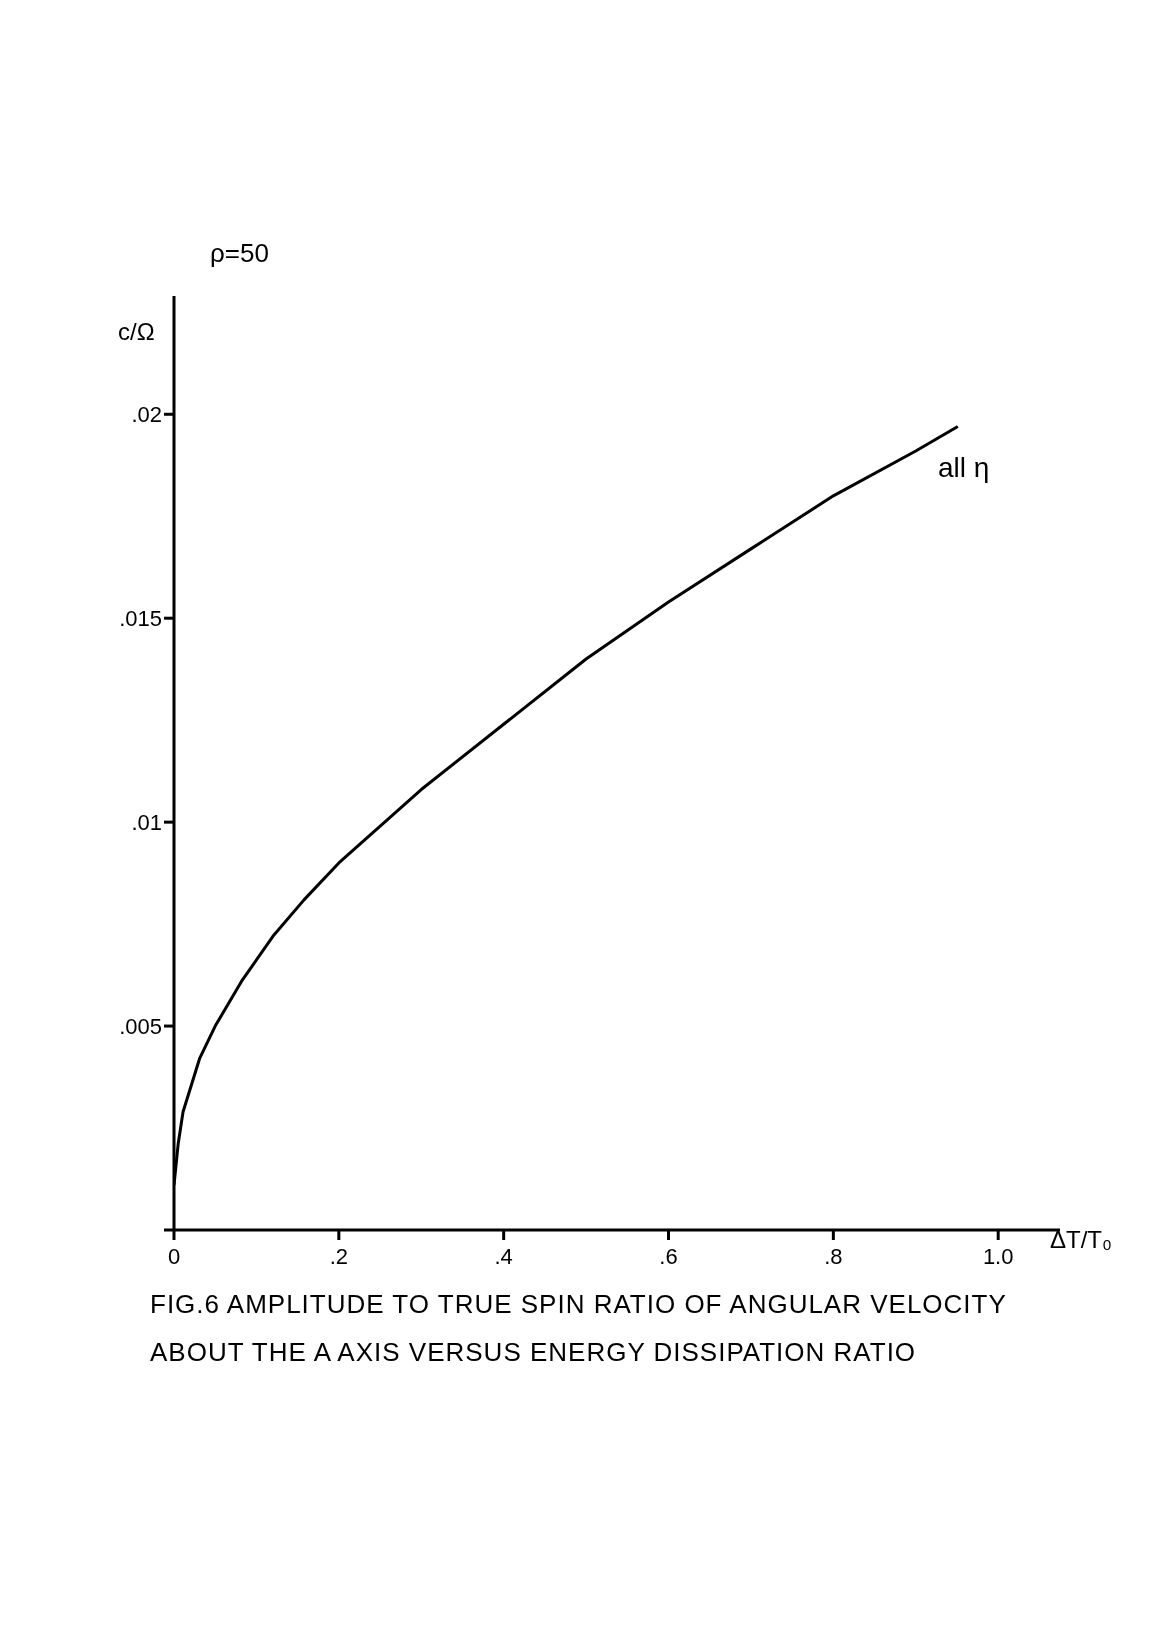  Describe the element at coordinates (579, 1328) in the screenshot. I see `text: FIG.6 AMPLITUDE TO TRUE SPIN RATIO OF ANGULAR VELOCITY ABOUT THE A AXIS VERSUS ENERGY DISSIPATION RATIO` at that location.